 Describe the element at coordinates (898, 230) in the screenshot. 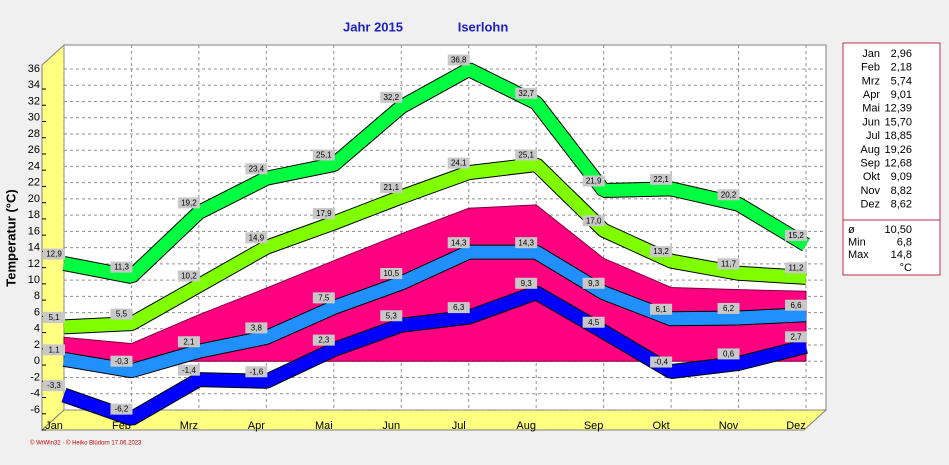

I see `stat-value: 10,50` at that location.